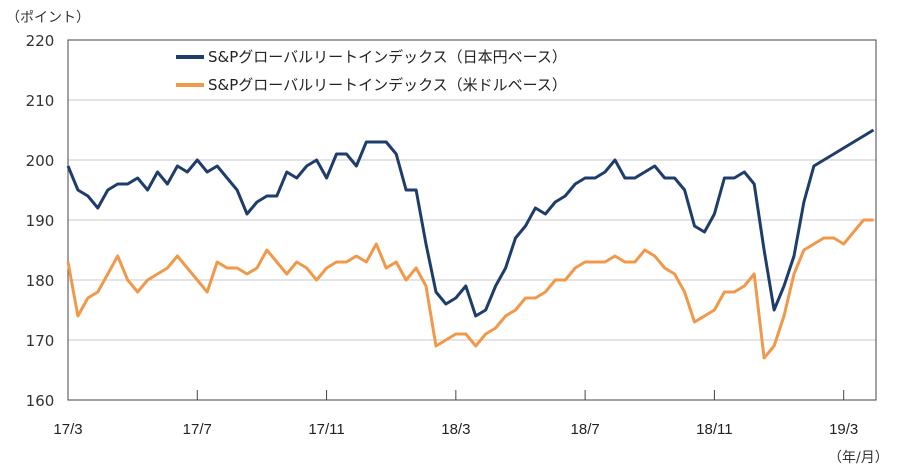 This screenshot has height=471, width=901. What do you see at coordinates (48, 18) in the screenshot?
I see `y-axis-label: （ポイント）` at bounding box center [48, 18].